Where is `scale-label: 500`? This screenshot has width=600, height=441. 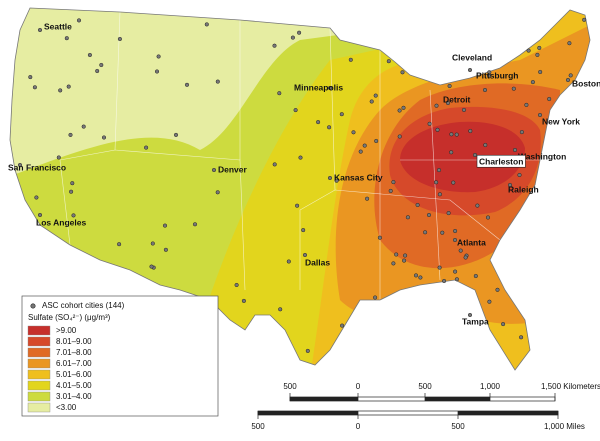 scale-label: 500 is located at coordinates (290, 386).